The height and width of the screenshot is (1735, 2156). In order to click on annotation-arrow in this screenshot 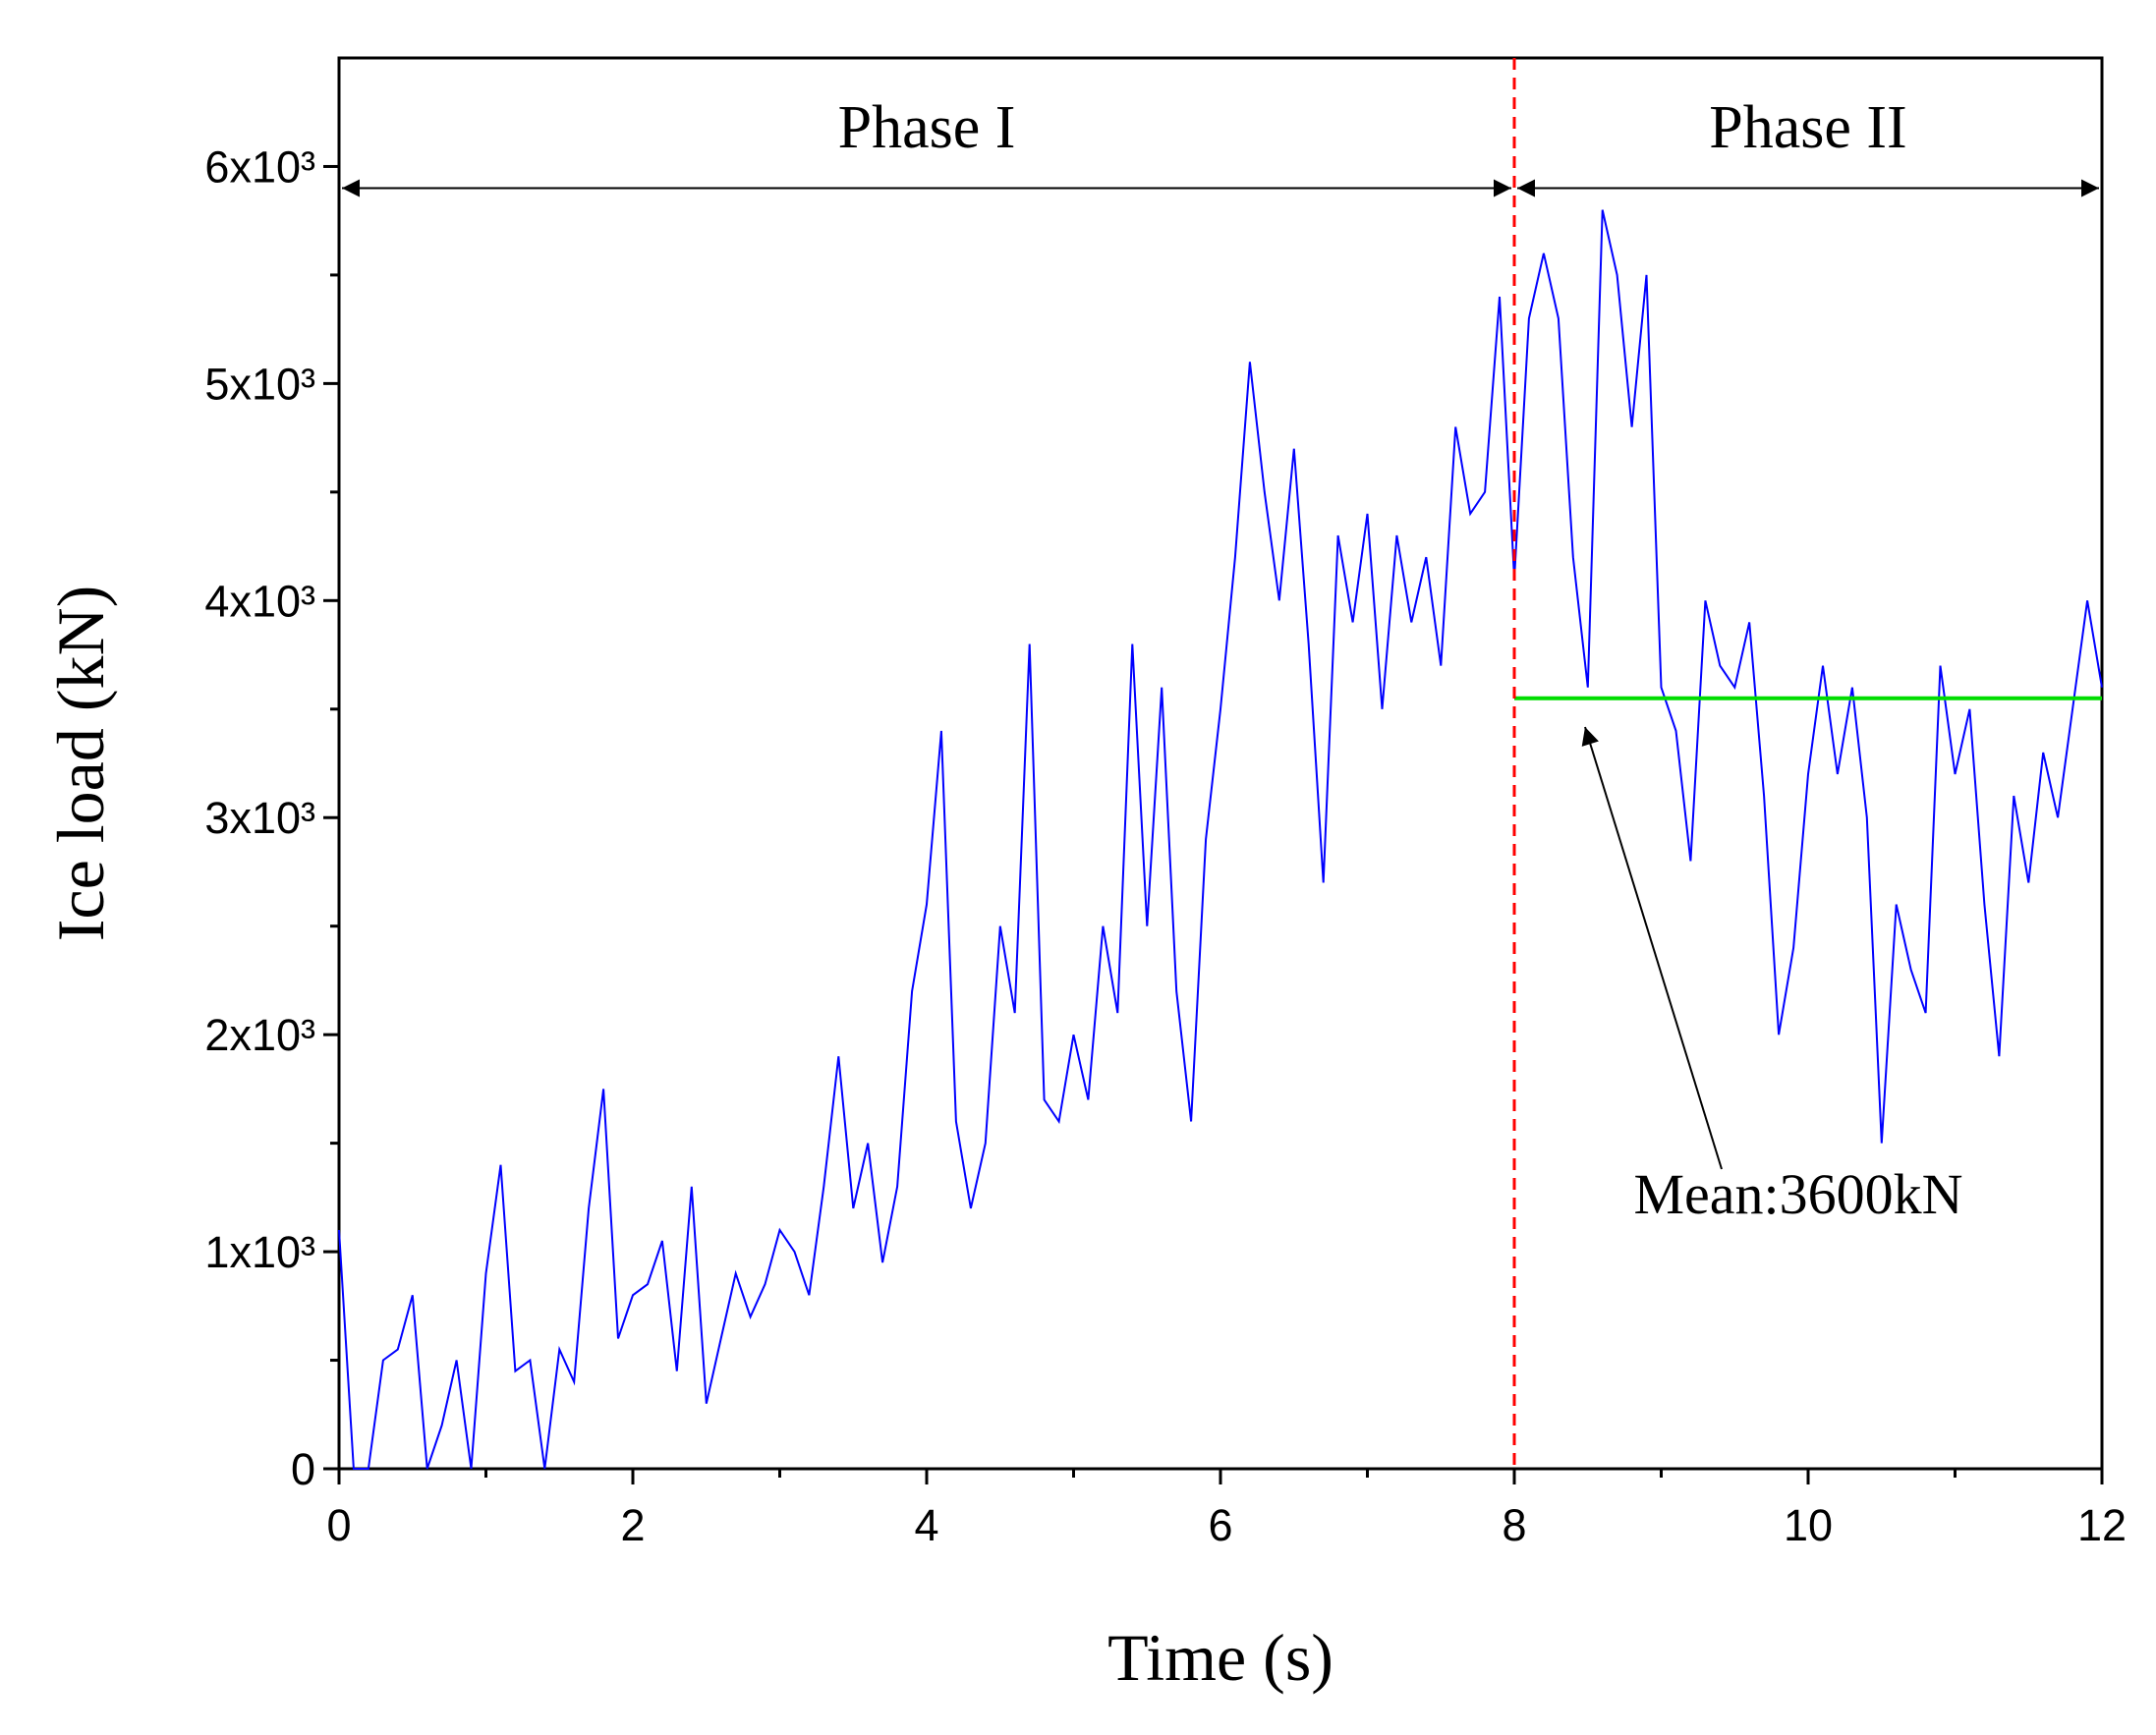, I will do `click(1652, 948)`.